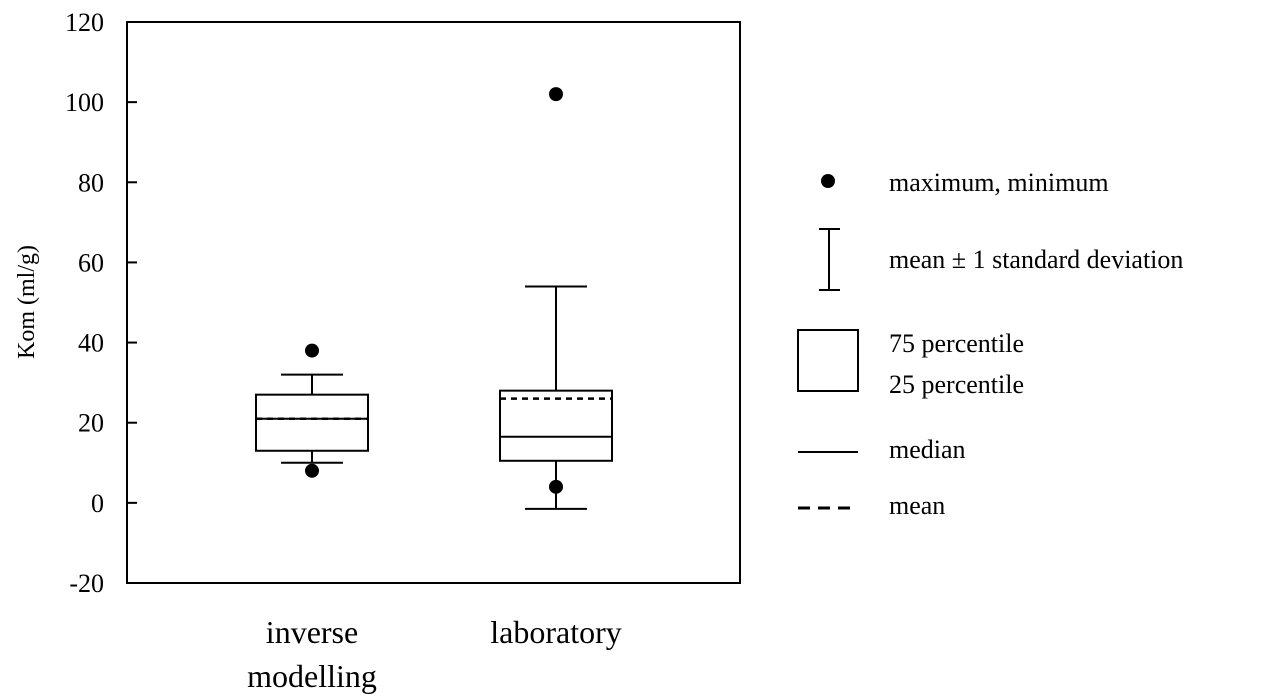 This screenshot has height=698, width=1278. I want to click on x-category-label: inverse, so click(312, 632).